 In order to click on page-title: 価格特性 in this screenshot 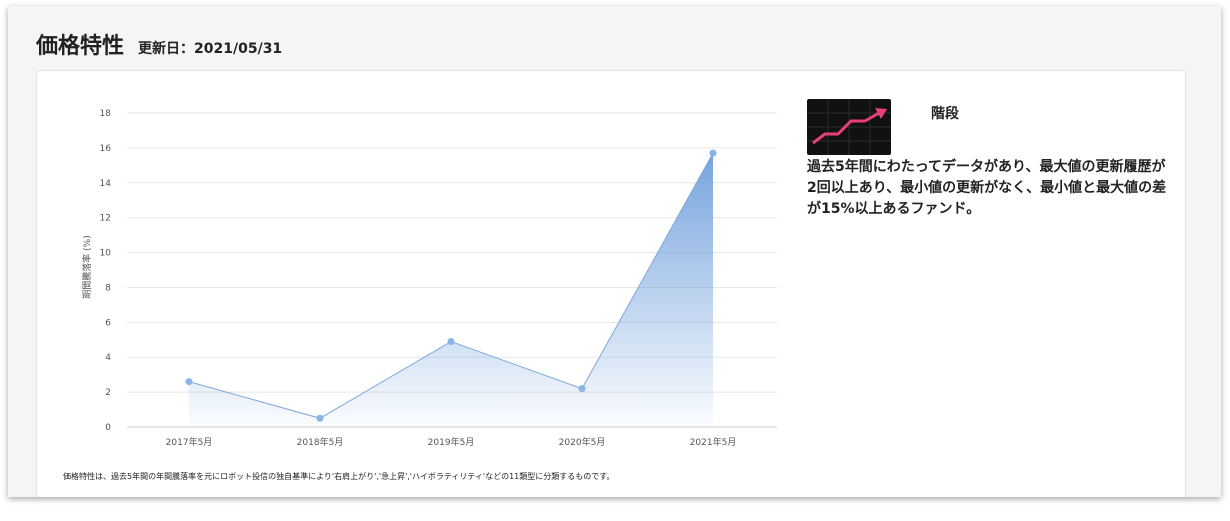, I will do `click(80, 46)`.